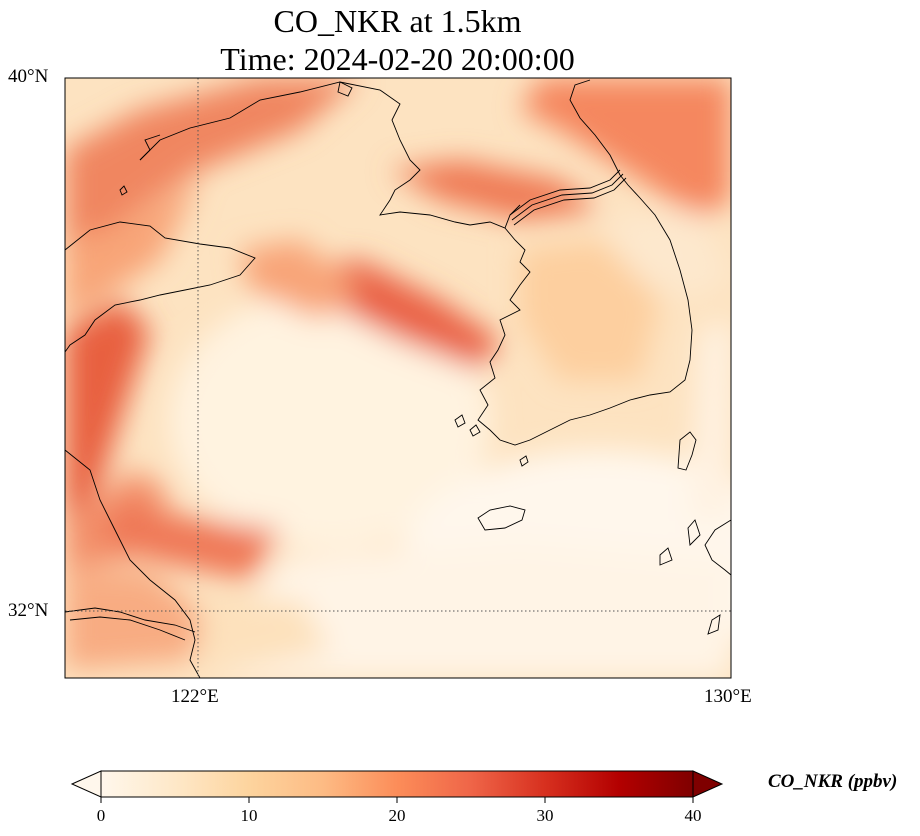 Image resolution: width=920 pixels, height=836 pixels. Describe the element at coordinates (728, 696) in the screenshot. I see `lon-tick-130e: 130°E` at that location.